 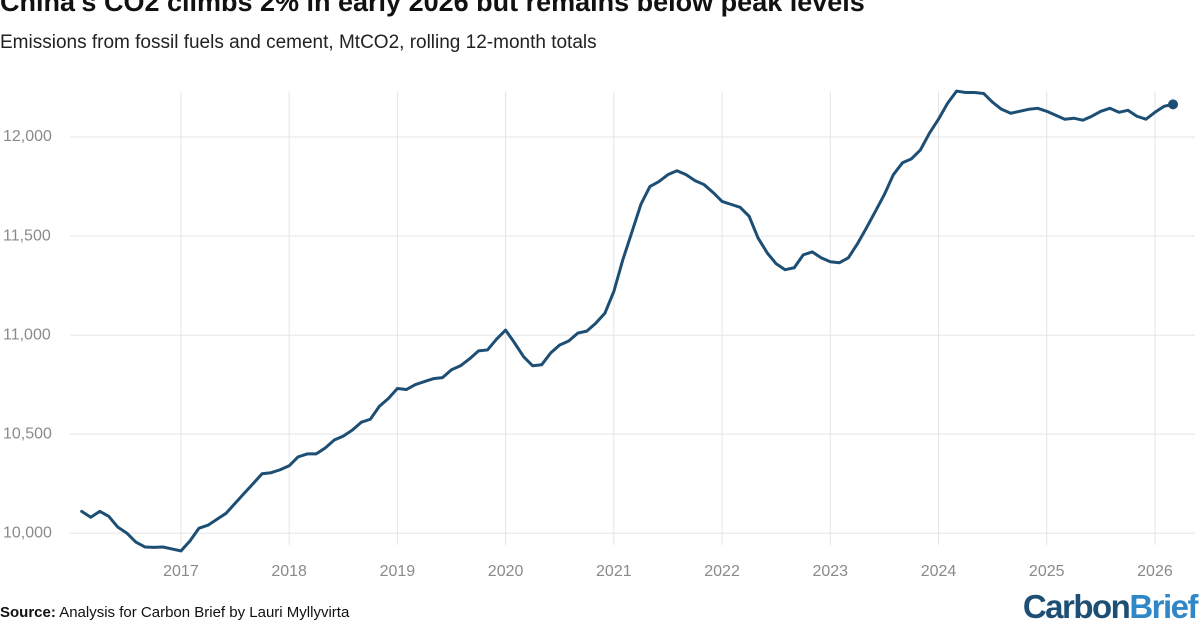 I want to click on logo-part: Brief, so click(x=1164, y=606).